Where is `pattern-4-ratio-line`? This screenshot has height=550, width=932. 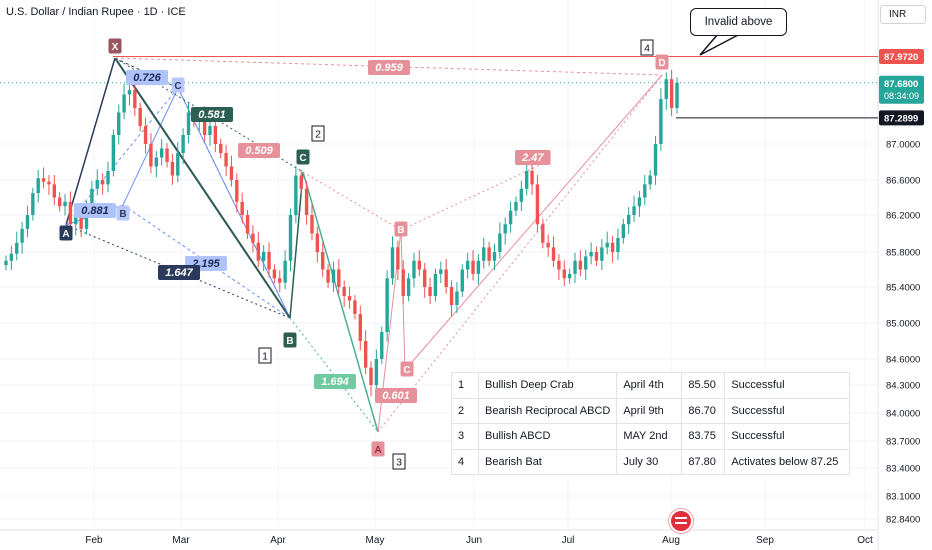
pattern-4-ratio-line is located at coordinates (352, 201).